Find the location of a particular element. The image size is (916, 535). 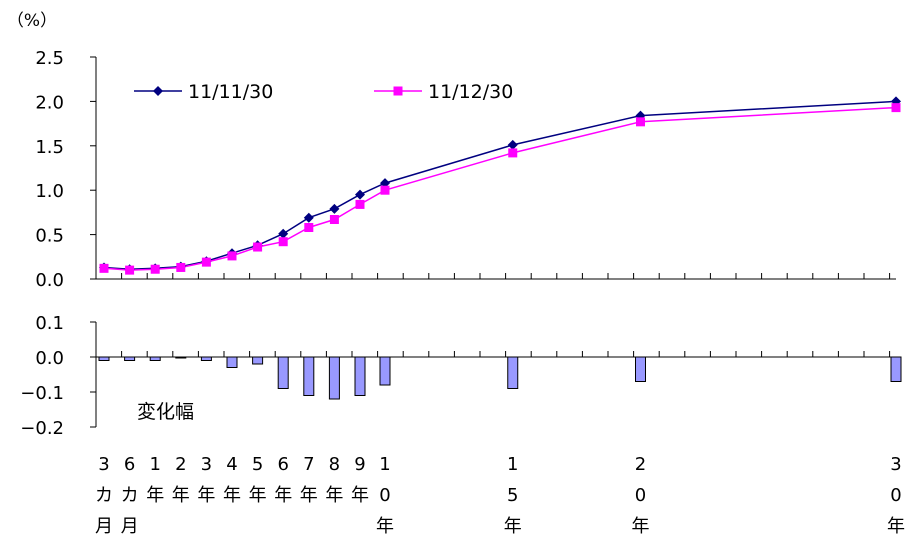

bottom-y-axis: −0.2 −0.1 0.0 0.1 is located at coordinates (58, 376).